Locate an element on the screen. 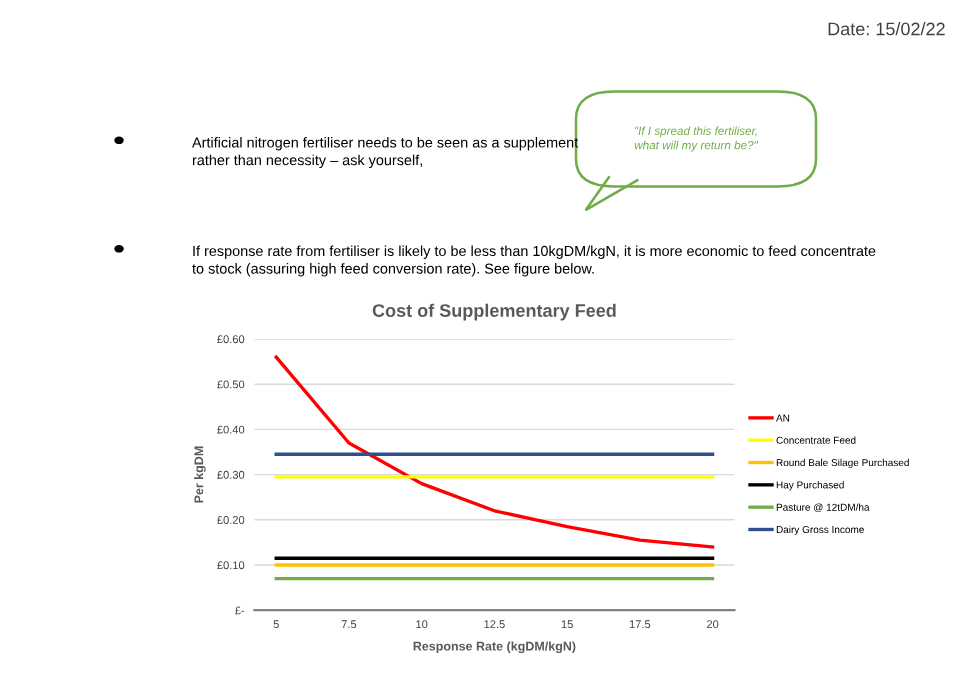 The width and height of the screenshot is (960, 678). chart-title: Cost of Supplementary Feed is located at coordinates (494, 312).